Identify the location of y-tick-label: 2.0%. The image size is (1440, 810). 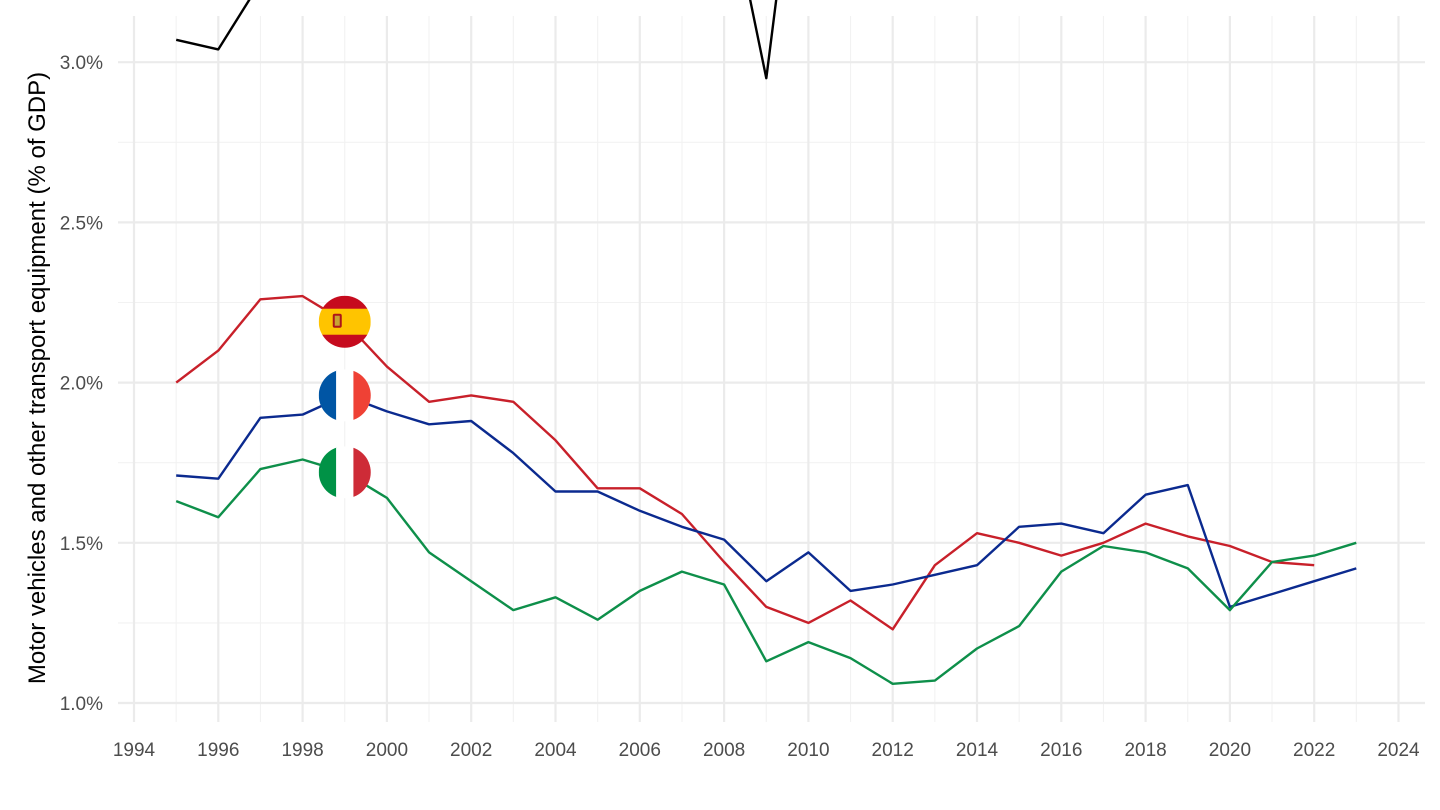
(81, 384).